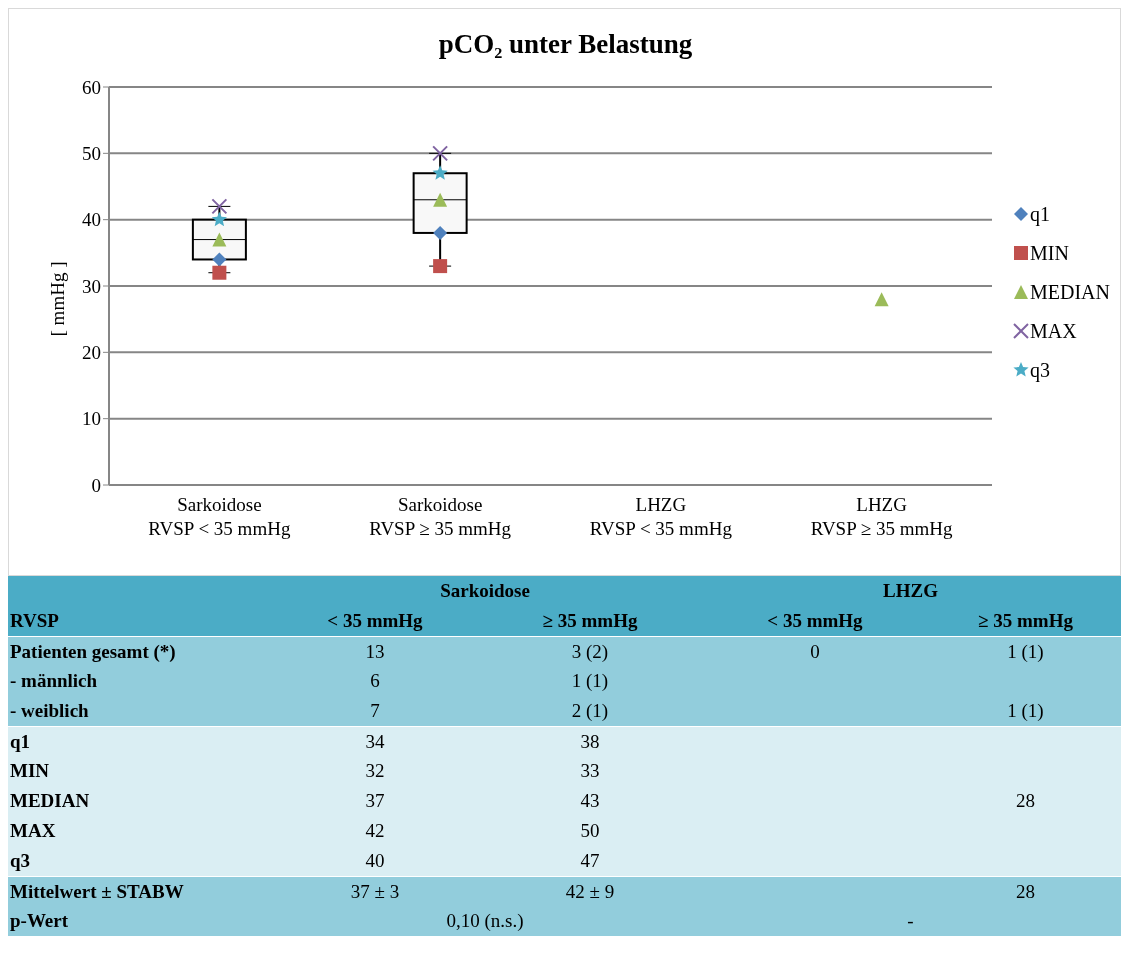 The image size is (1129, 958). What do you see at coordinates (375, 831) in the screenshot?
I see `text: 42` at bounding box center [375, 831].